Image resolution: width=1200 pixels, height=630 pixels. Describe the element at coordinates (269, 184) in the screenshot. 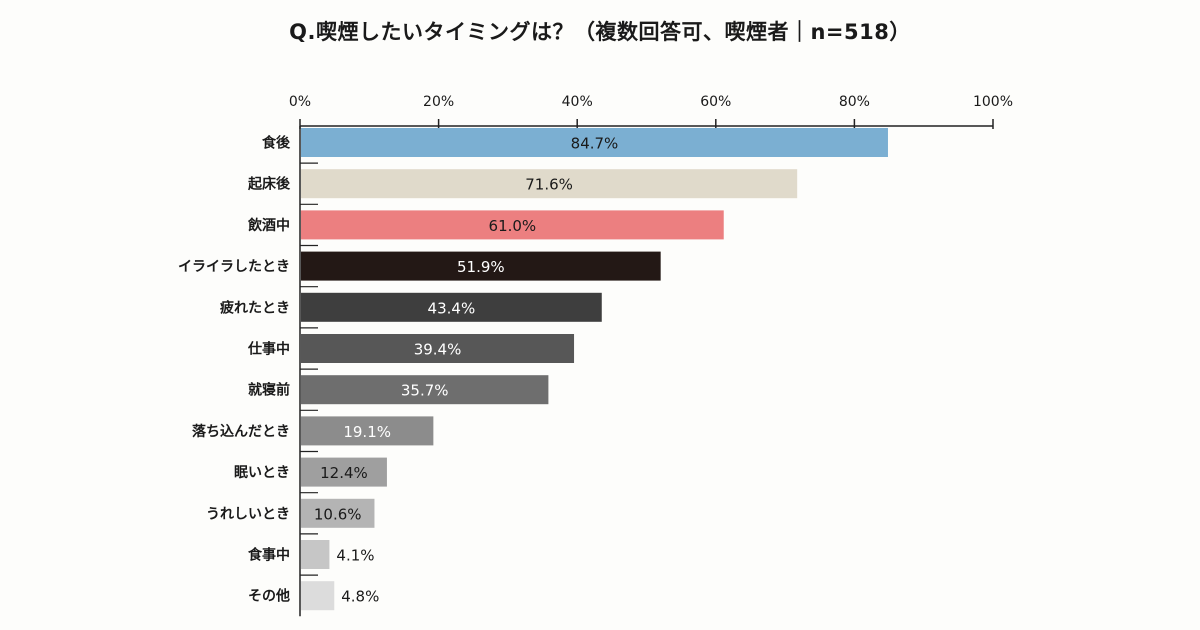

I see `category-label: 起床後` at that location.